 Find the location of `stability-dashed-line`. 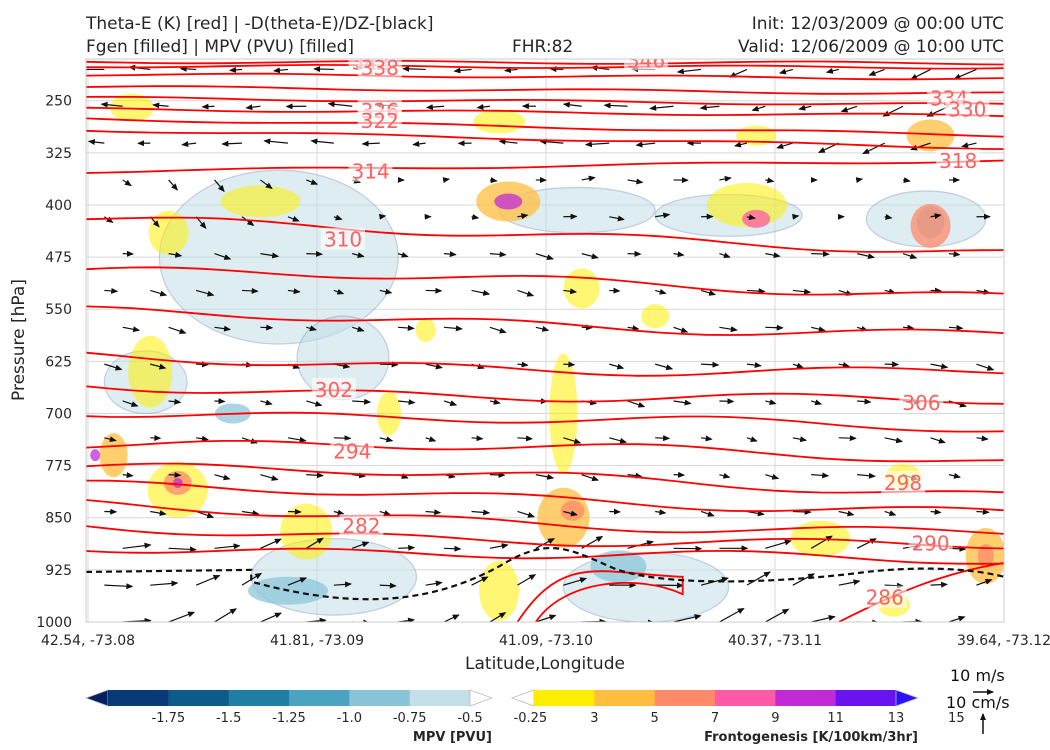

stability-dashed-line is located at coordinates (545, 574).